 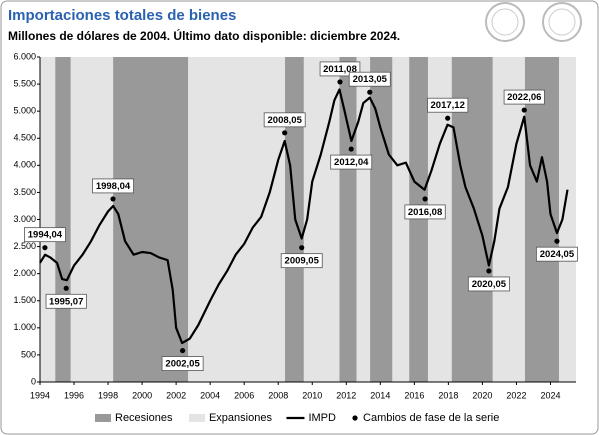 I want to click on x-tick-label: 2014, so click(x=380, y=395).